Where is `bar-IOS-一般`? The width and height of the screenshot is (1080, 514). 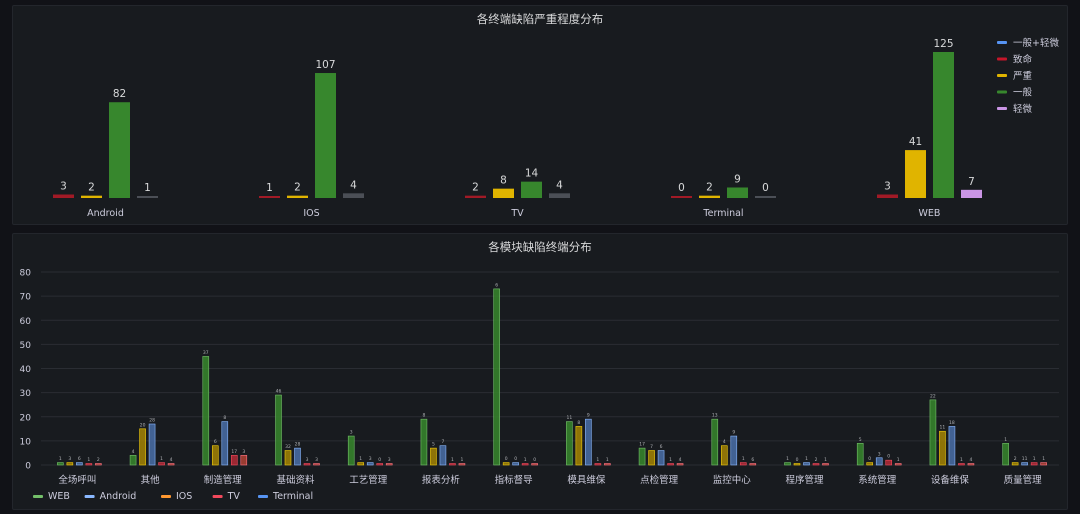 bar-IOS-一般 is located at coordinates (325, 135).